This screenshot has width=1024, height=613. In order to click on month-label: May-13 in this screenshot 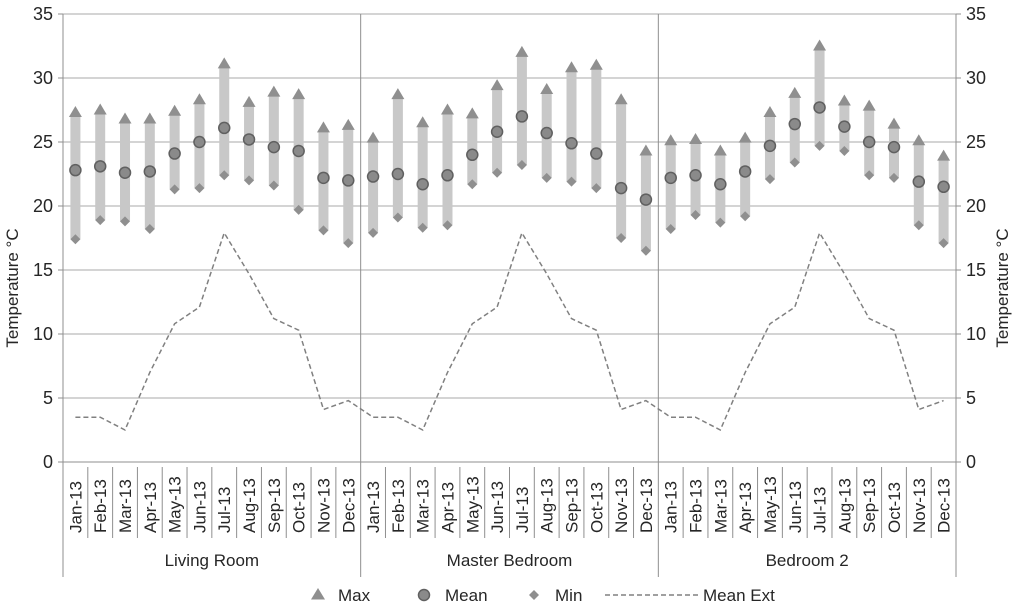, I will do `click(472, 504)`.